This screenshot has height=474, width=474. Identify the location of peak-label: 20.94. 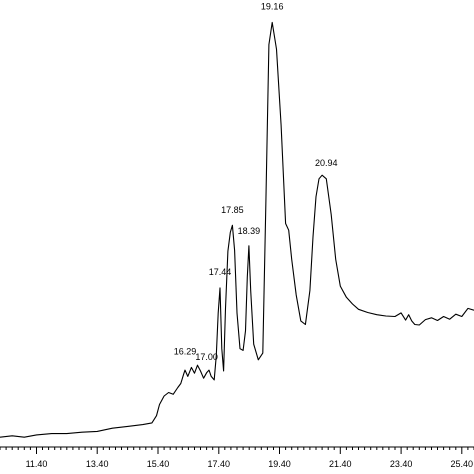
(326, 163).